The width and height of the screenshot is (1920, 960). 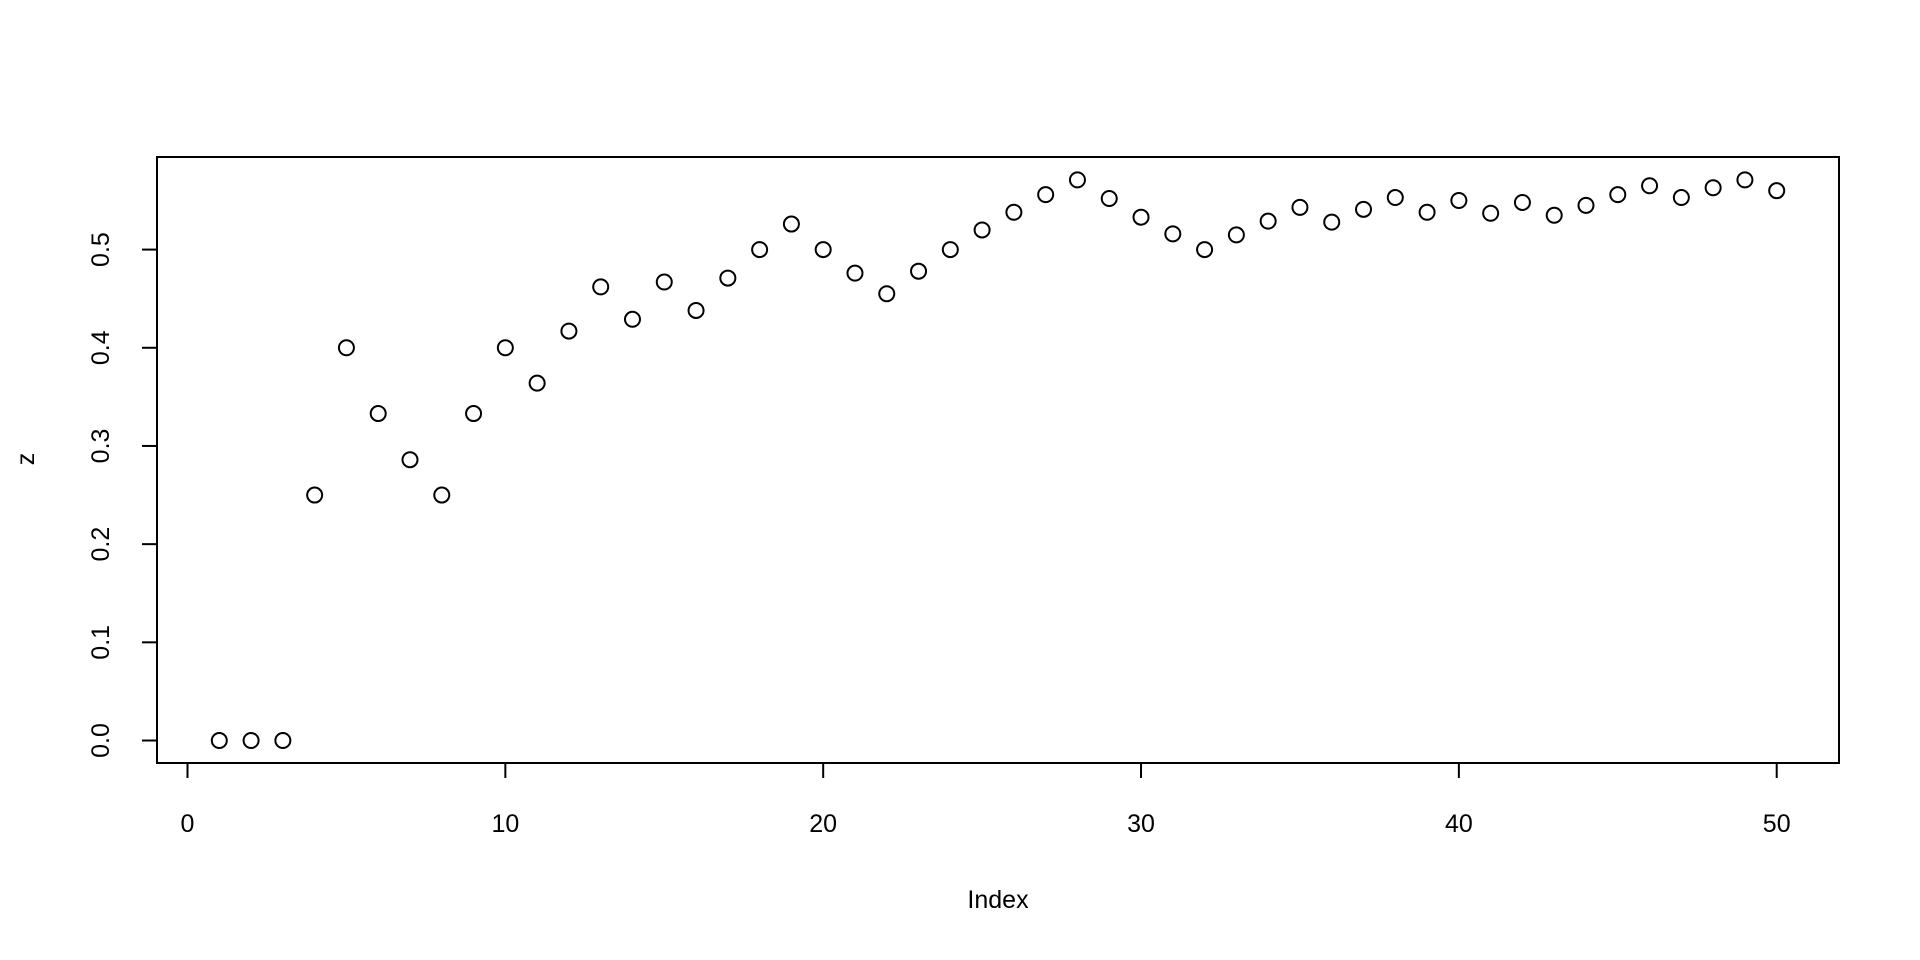 What do you see at coordinates (101, 642) in the screenshot?
I see `y-tick-label: 0.1` at bounding box center [101, 642].